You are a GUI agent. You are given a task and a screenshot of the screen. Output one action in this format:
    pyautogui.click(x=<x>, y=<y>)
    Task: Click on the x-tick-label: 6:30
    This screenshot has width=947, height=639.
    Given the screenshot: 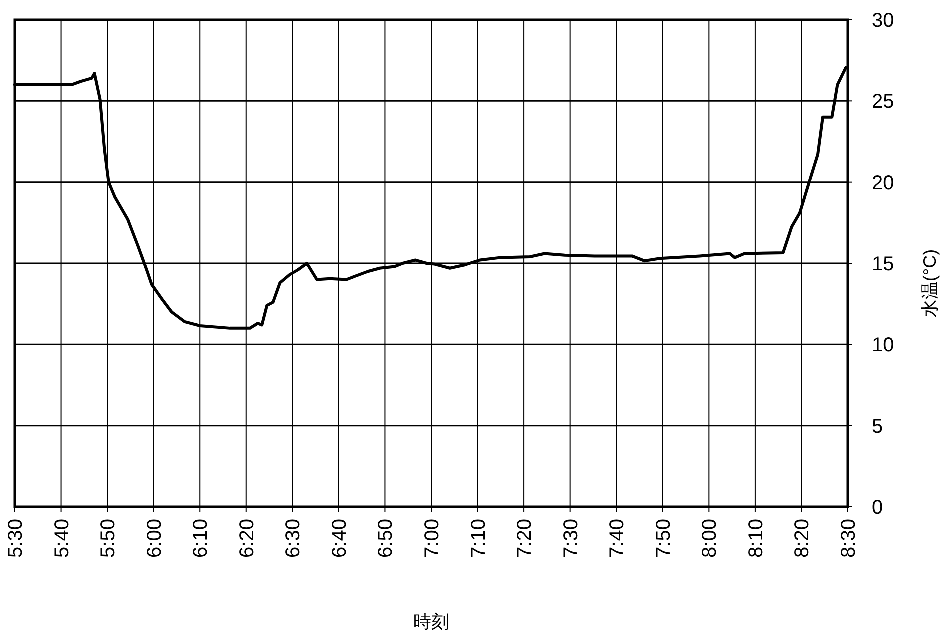 What is the action you would take?
    pyautogui.click(x=293, y=538)
    